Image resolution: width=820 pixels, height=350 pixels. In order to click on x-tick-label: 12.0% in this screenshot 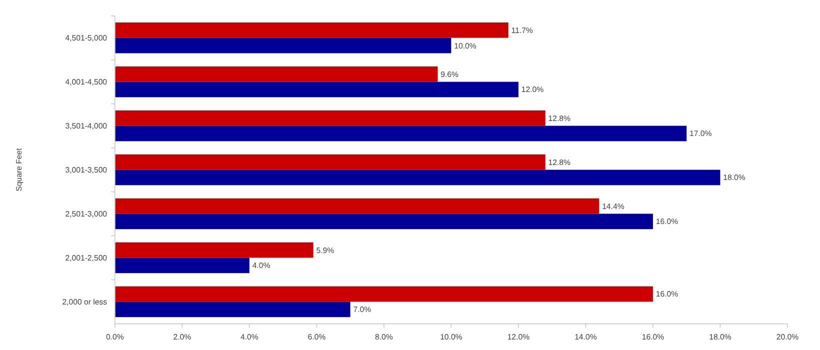, I will do `click(518, 337)`.